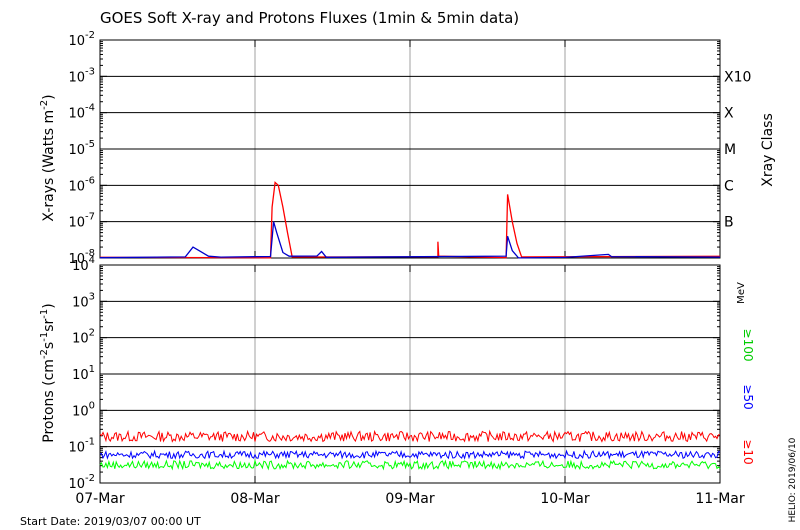  Describe the element at coordinates (729, 223) in the screenshot. I see `xray-class-label: B` at that location.